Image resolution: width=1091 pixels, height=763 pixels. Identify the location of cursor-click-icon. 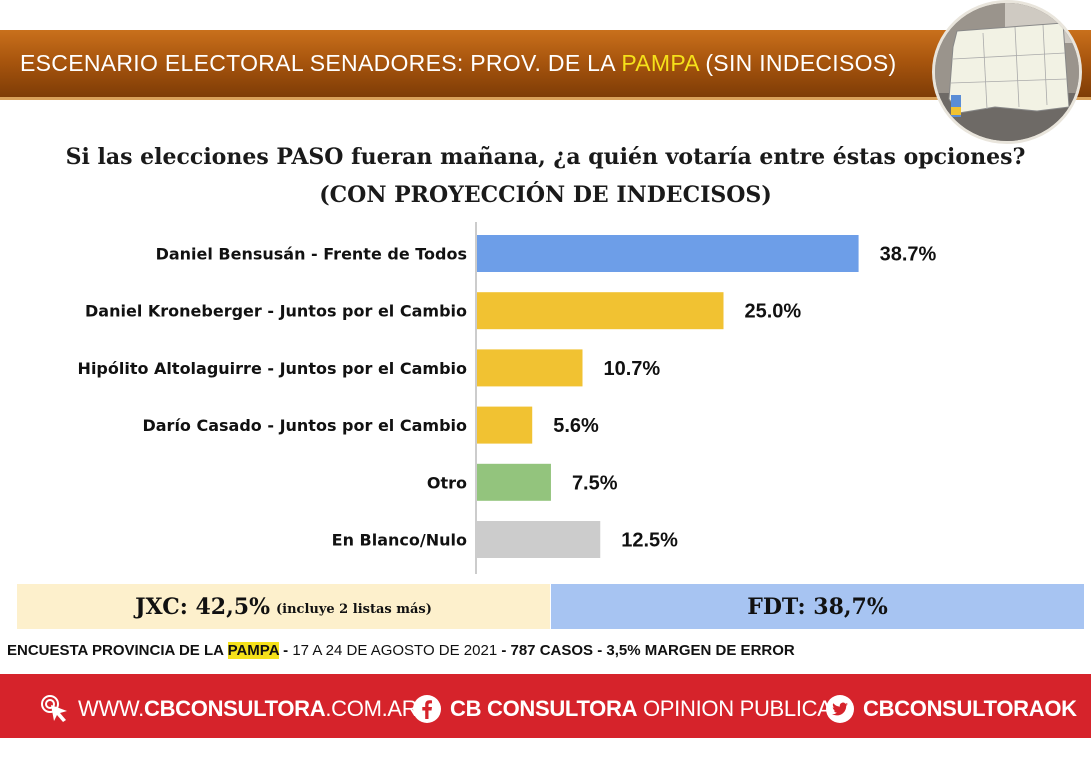
(55, 709).